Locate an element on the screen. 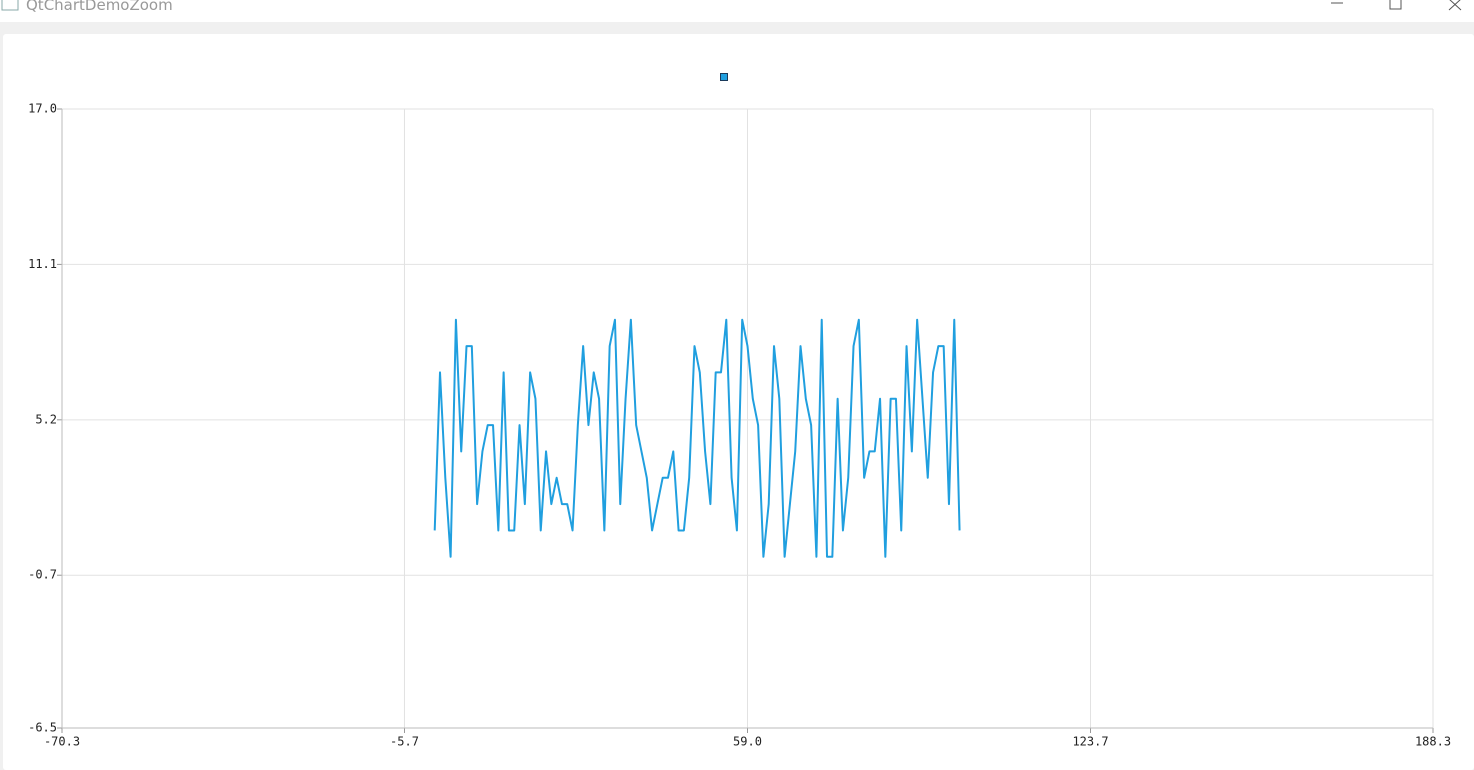 The width and height of the screenshot is (1474, 770). title-bar: QtChartDemoZoom is located at coordinates (737, 11).